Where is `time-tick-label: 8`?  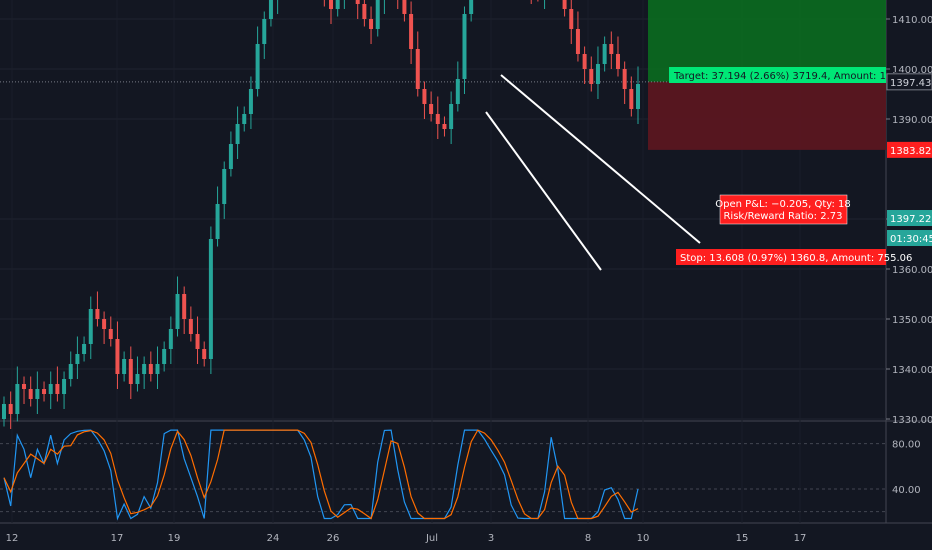 time-tick-label: 8 is located at coordinates (588, 538).